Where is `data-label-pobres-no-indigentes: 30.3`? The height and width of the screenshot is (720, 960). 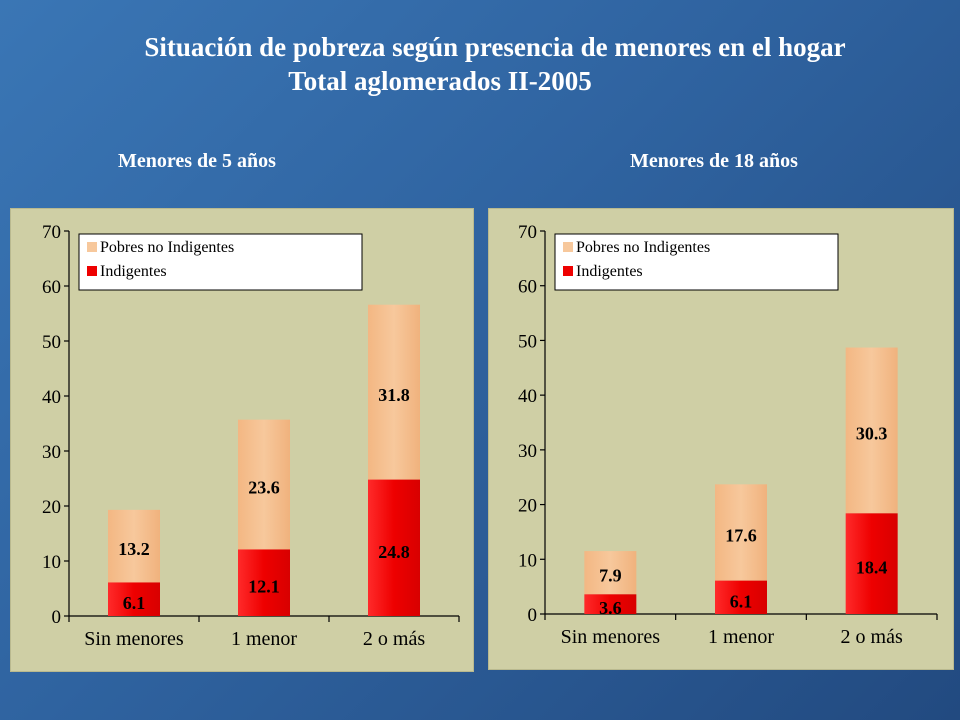 data-label-pobres-no-indigentes: 30.3 is located at coordinates (872, 433).